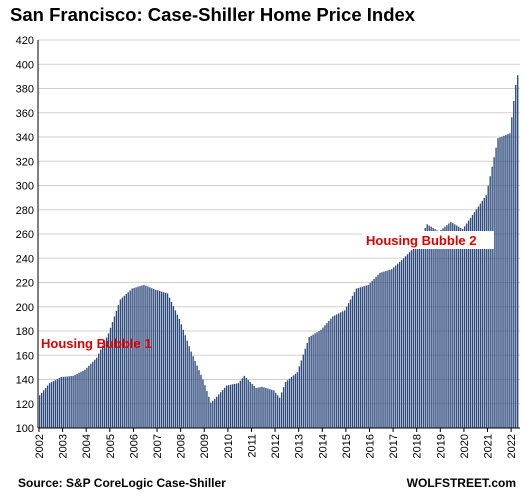 This screenshot has height=496, width=524. What do you see at coordinates (418, 446) in the screenshot?
I see `x-tick-label: 2018` at bounding box center [418, 446].